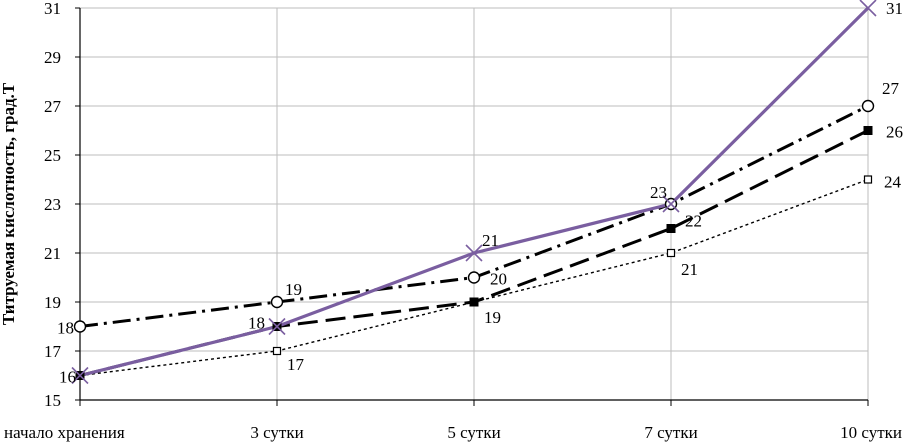 The image size is (906, 448). I want to click on marker-s3-p0-b, so click(80, 375).